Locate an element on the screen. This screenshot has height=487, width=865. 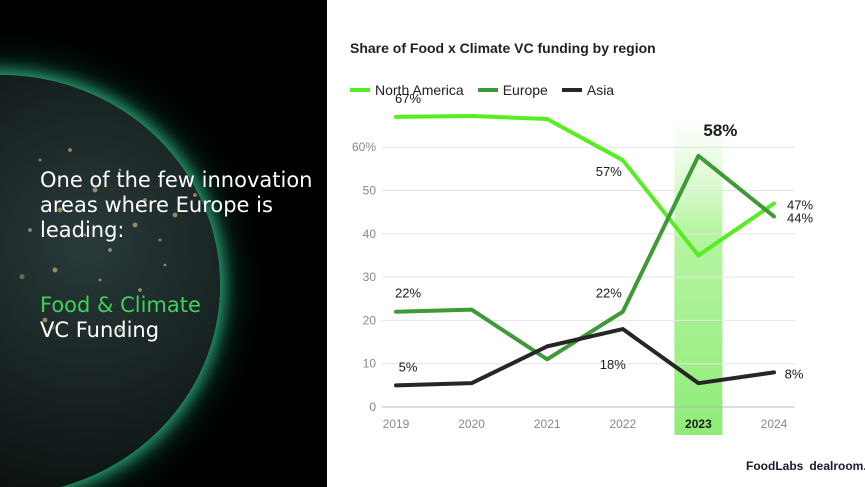
city-lights-decoration is located at coordinates (112, 240).